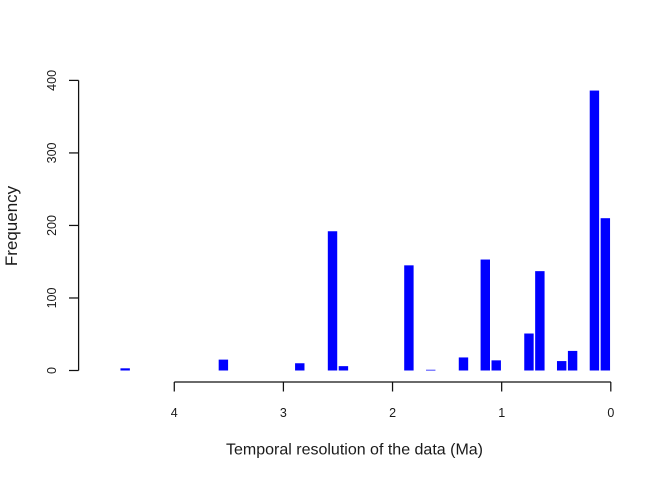 Image resolution: width=672 pixels, height=480 pixels. Describe the element at coordinates (52, 80) in the screenshot. I see `svg-text: 400` at that location.